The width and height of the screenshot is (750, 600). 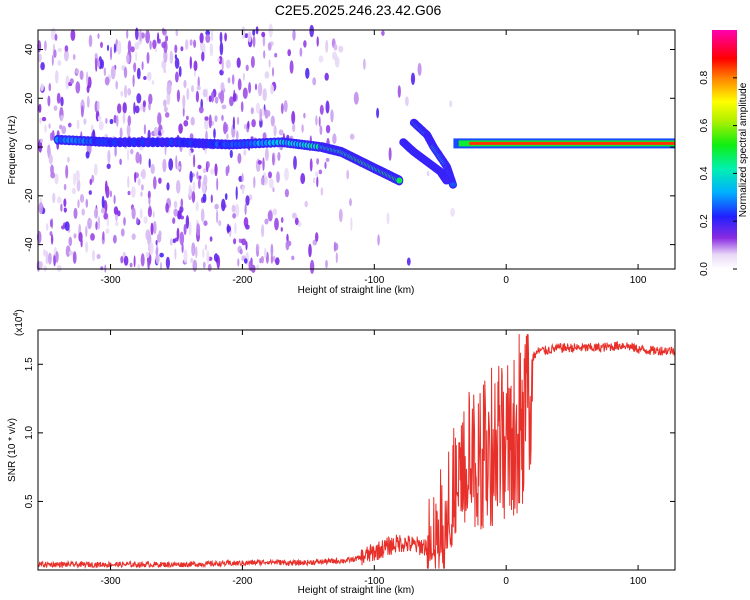 What do you see at coordinates (29, 244) in the screenshot?
I see `spectrogram-y-tick-label: -40` at bounding box center [29, 244].